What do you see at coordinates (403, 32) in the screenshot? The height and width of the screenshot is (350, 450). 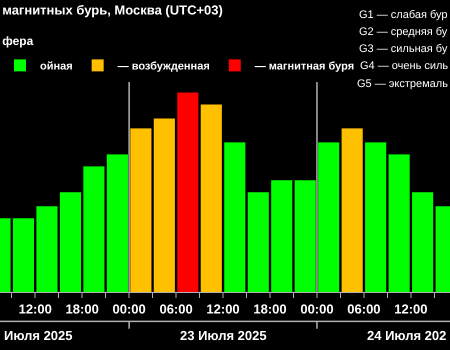 I see `text: G2 — средняя бу` at bounding box center [403, 32].